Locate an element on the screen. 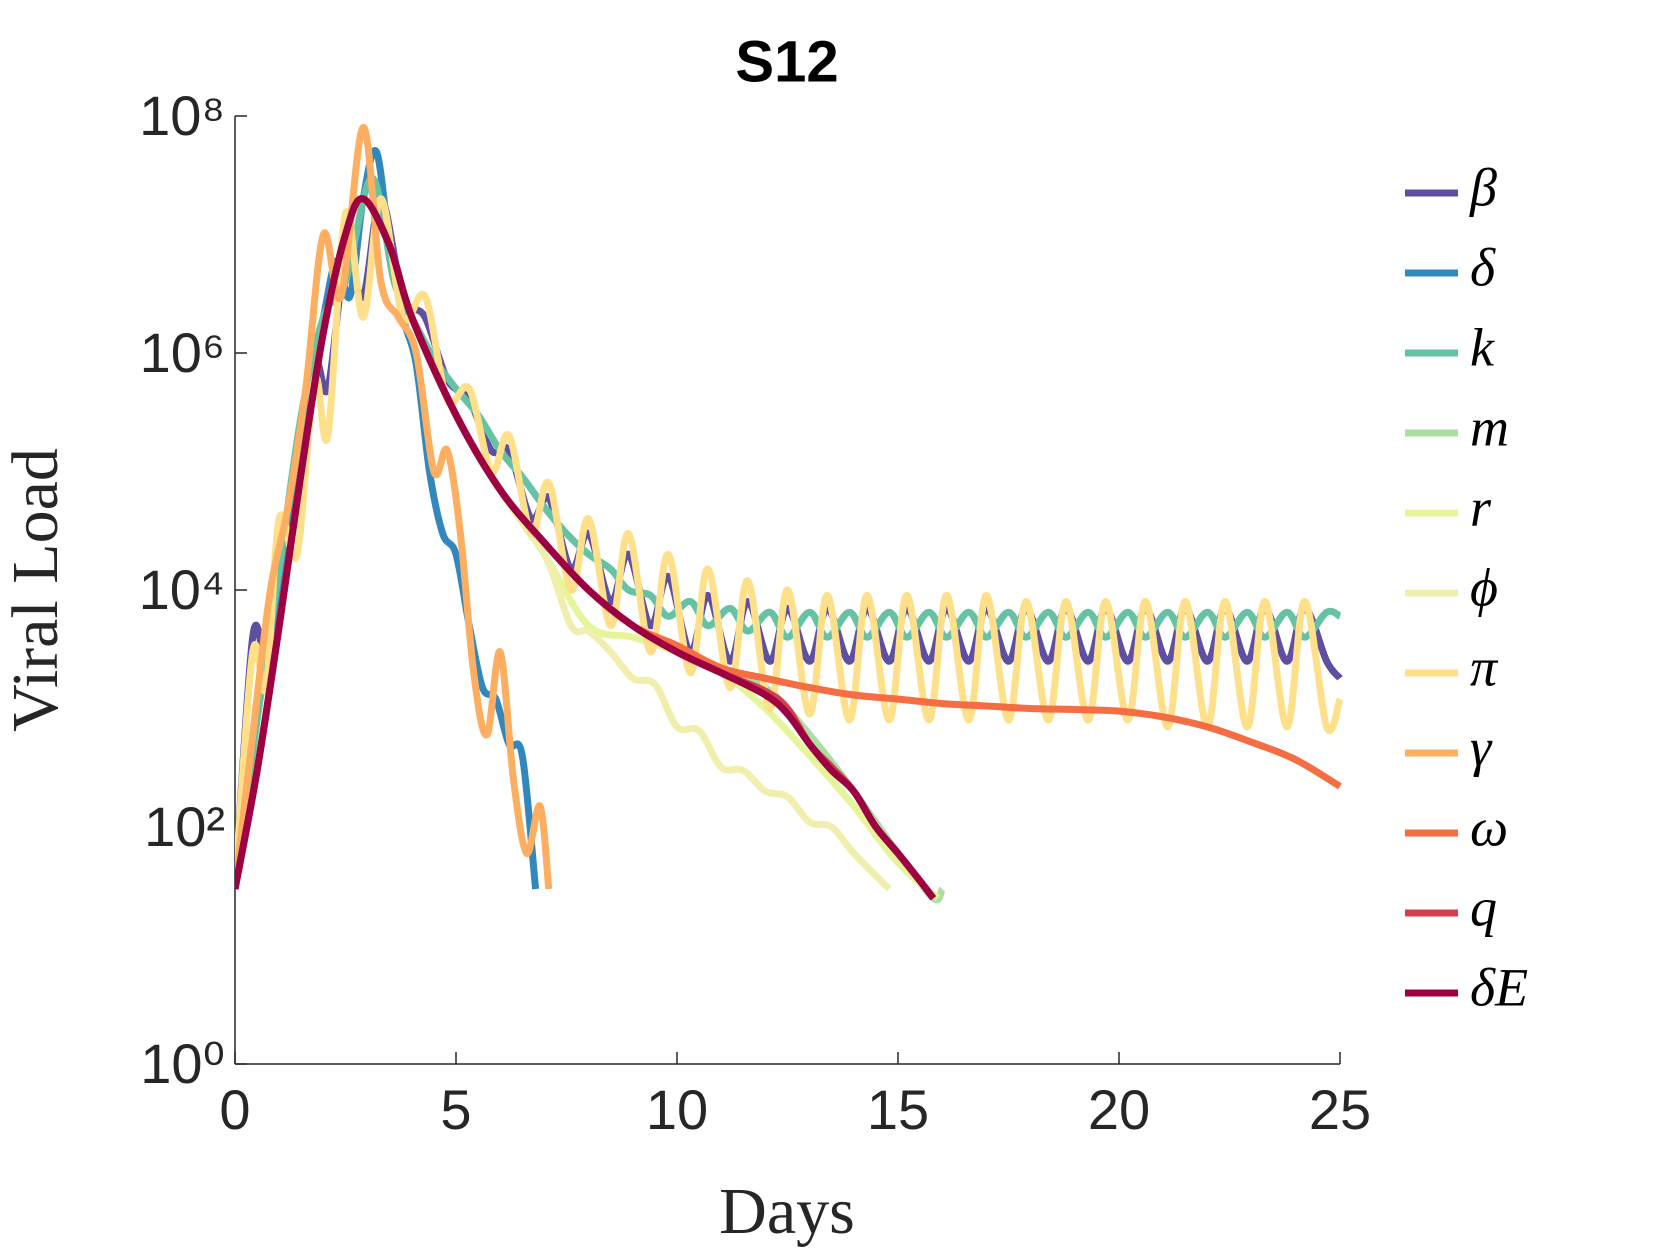 Image resolution: width=1680 pixels, height=1260 pixels. x-tick-label: 25 is located at coordinates (1340, 1109).